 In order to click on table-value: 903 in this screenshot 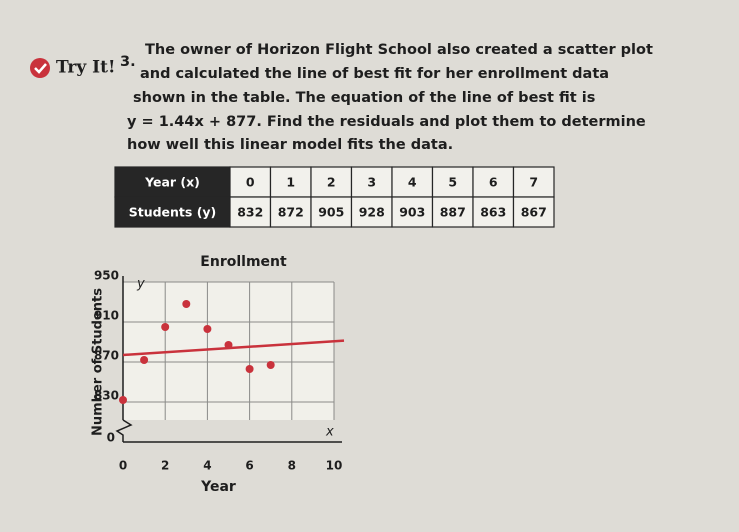, I will do `click(412, 212)`.